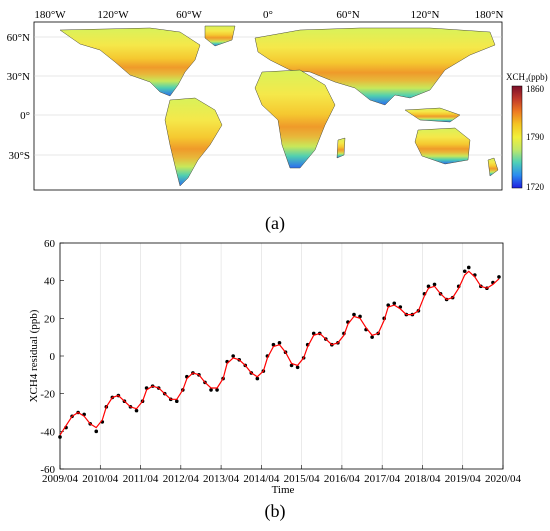 The width and height of the screenshot is (550, 531). What do you see at coordinates (18, 97) in the screenshot?
I see `map-lat-ticks: 60°N 30°N 0° 30°S` at bounding box center [18, 97].